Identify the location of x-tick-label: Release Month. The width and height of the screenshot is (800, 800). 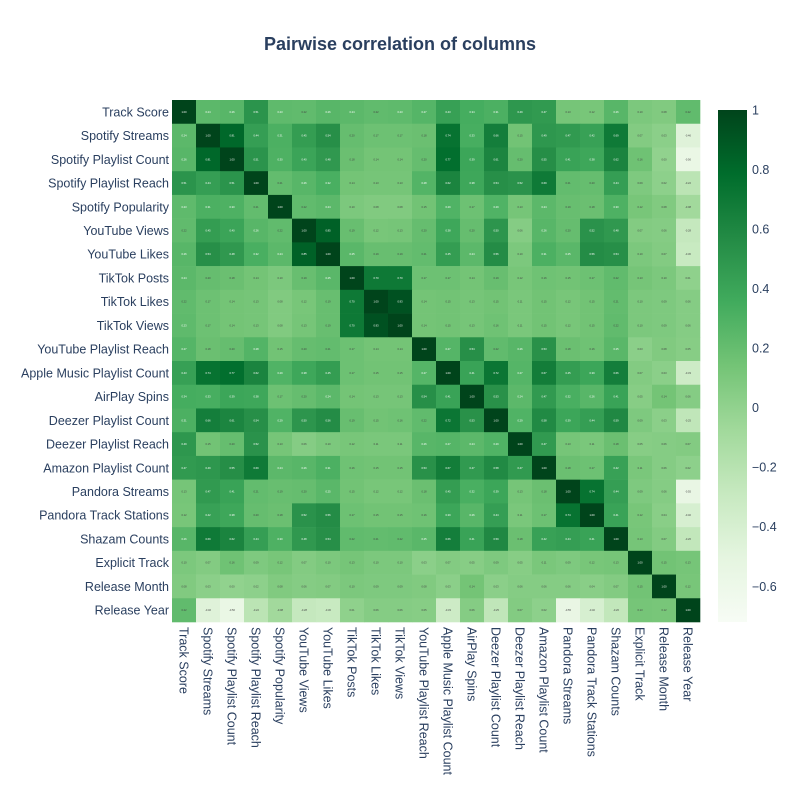
(664, 669).